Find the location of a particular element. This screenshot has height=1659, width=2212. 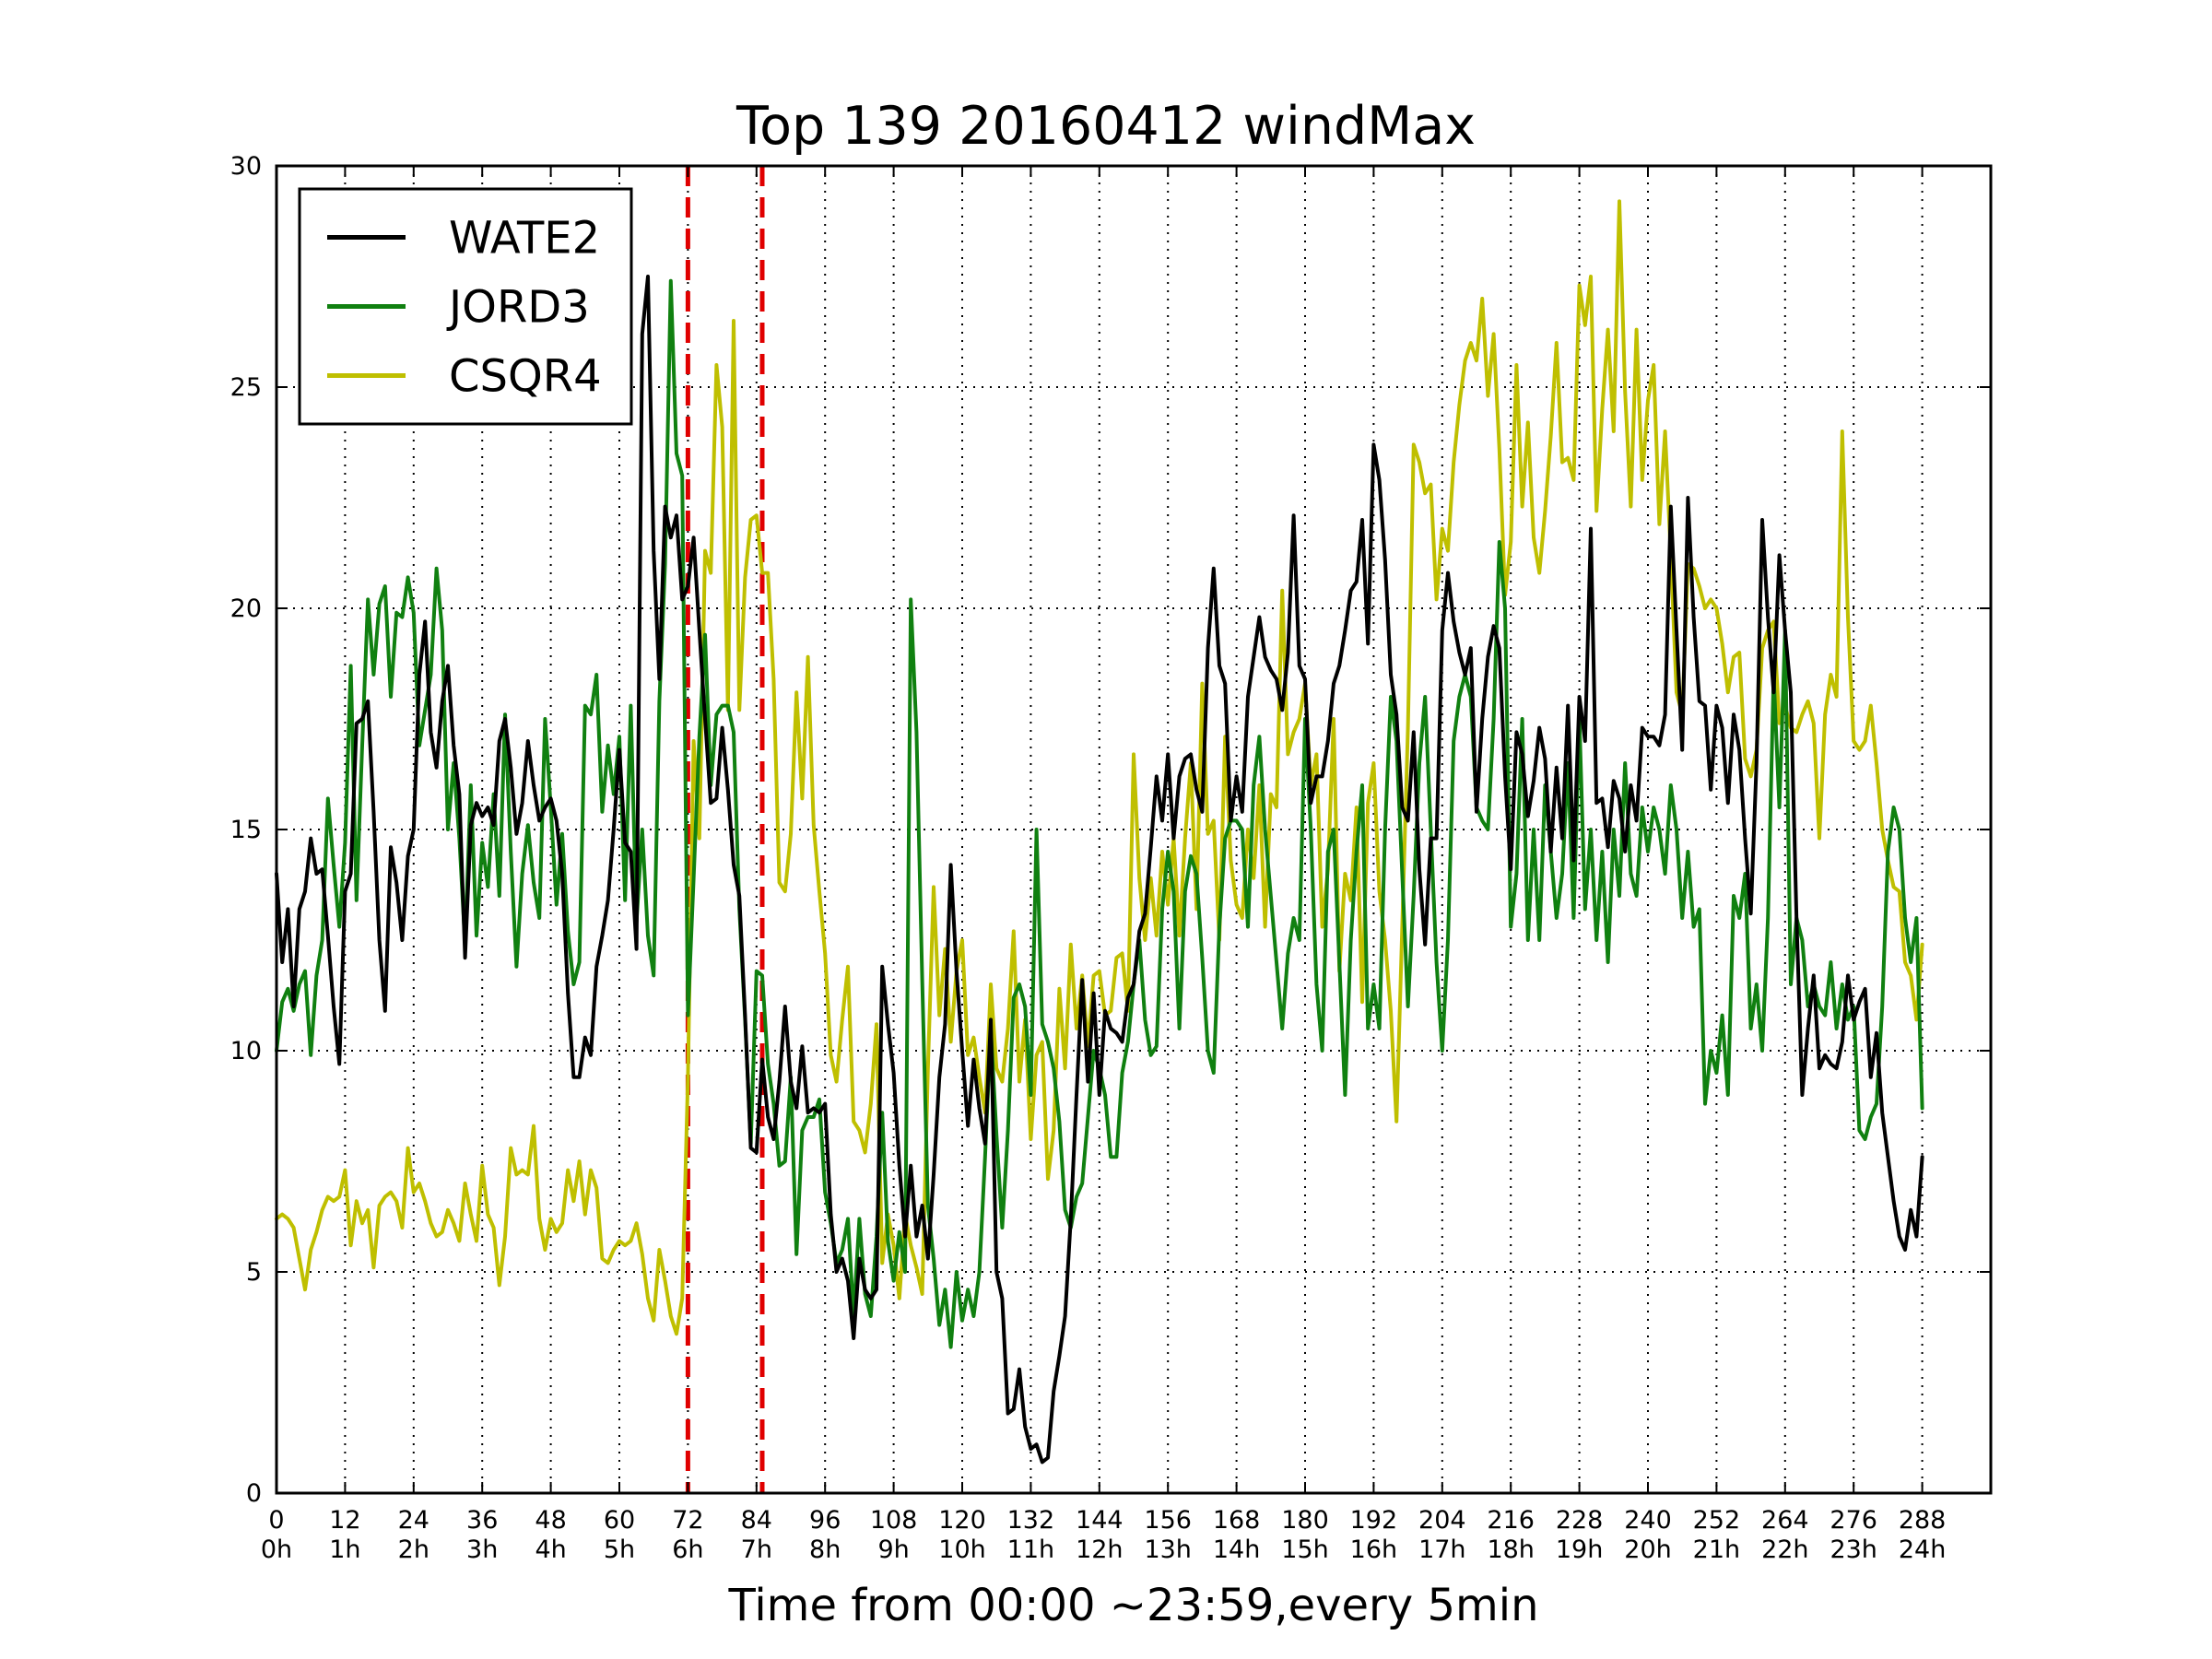

x-tick-label: 252 is located at coordinates (1717, 1520).